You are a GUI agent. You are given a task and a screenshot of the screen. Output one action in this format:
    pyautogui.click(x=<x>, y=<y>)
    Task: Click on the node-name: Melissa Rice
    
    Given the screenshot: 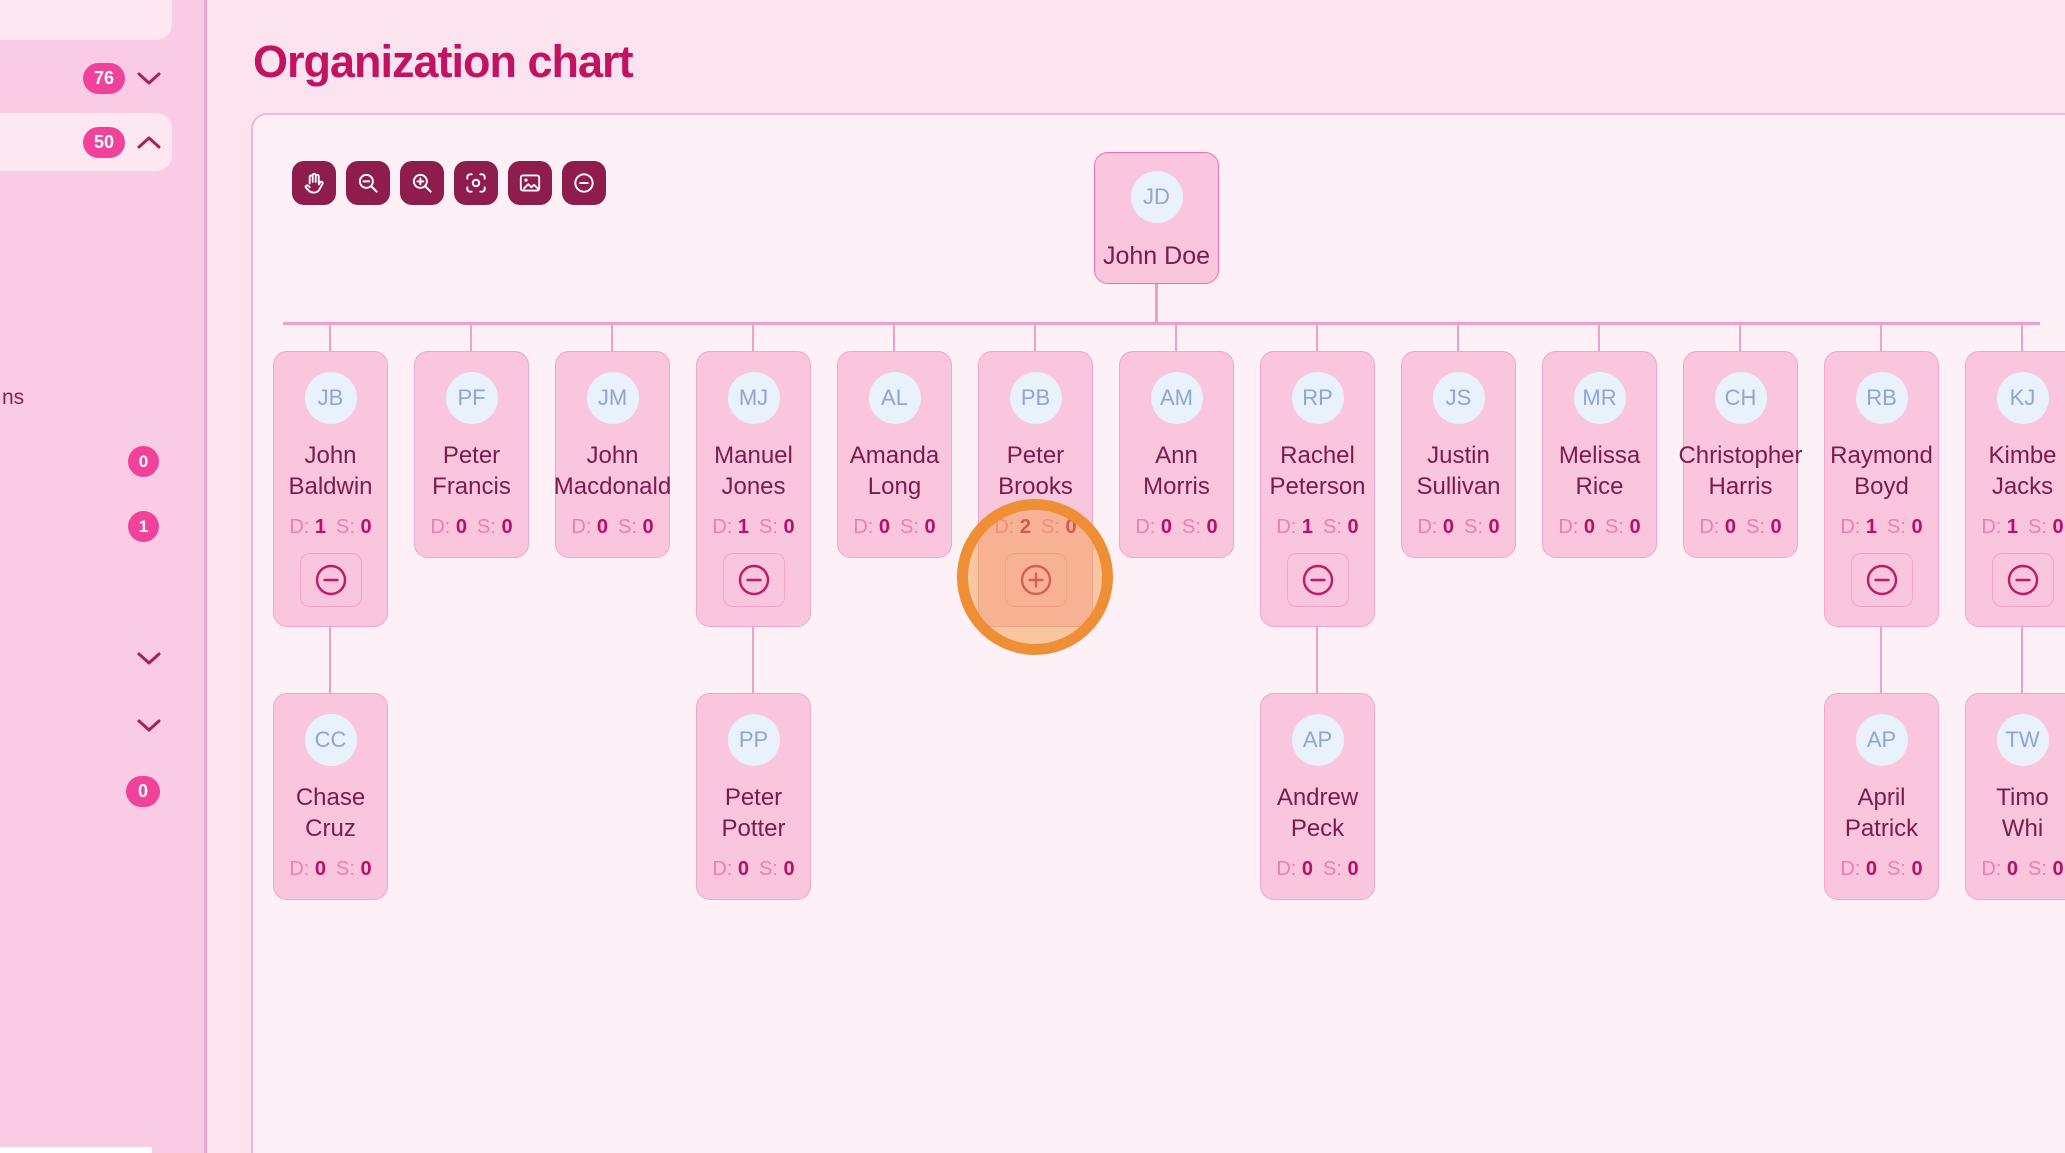 What is the action you would take?
    pyautogui.click(x=1599, y=471)
    